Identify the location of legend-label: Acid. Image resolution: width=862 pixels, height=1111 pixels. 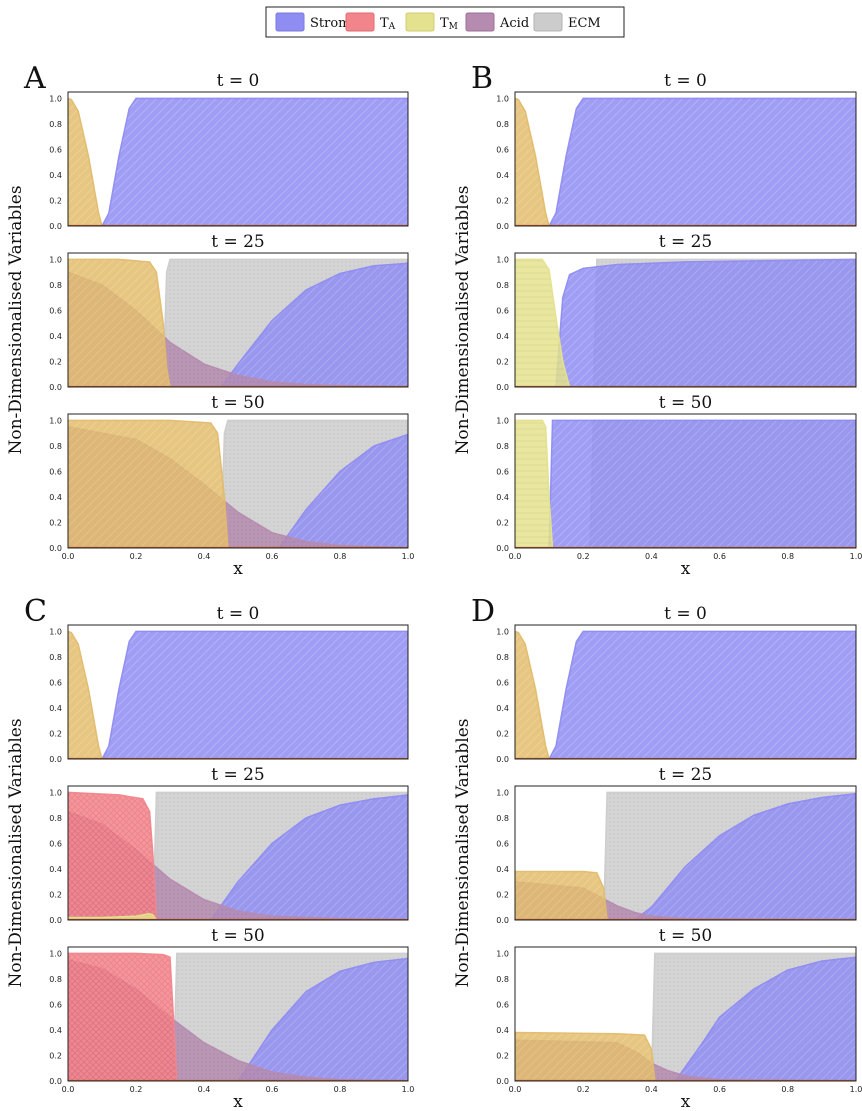
(514, 23).